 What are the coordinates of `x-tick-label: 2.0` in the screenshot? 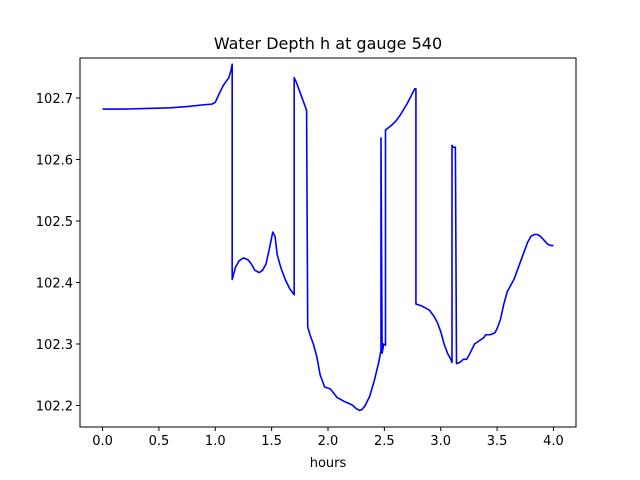 It's located at (328, 441).